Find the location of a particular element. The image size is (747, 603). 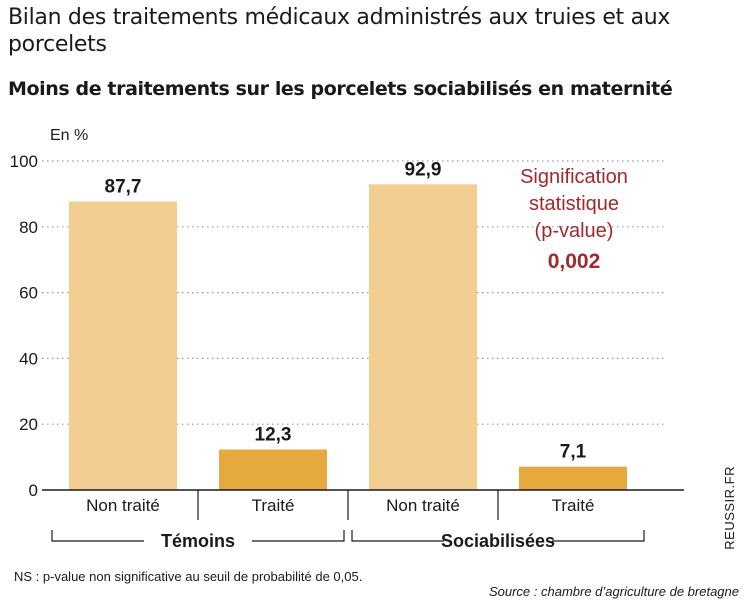

brand-watermark: REUSSIR.FR is located at coordinates (729, 508).